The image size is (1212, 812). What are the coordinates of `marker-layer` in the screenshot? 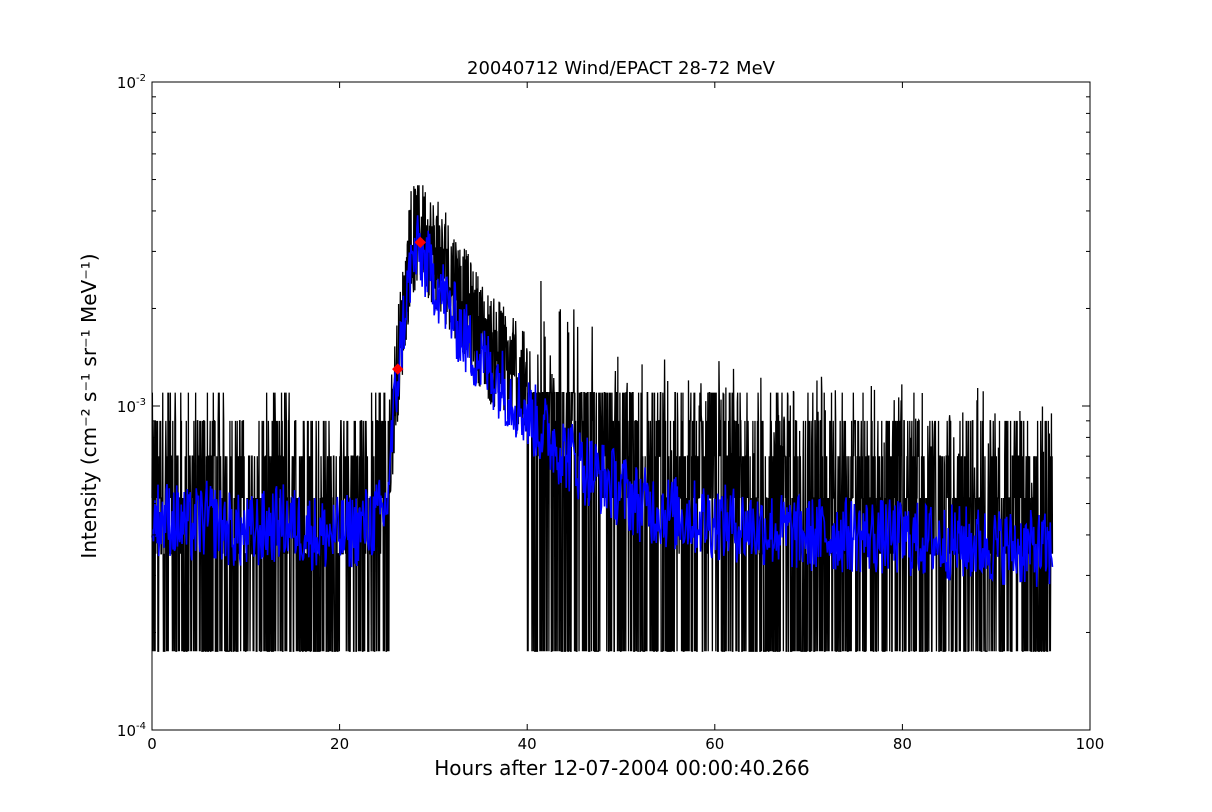 It's located at (409, 305).